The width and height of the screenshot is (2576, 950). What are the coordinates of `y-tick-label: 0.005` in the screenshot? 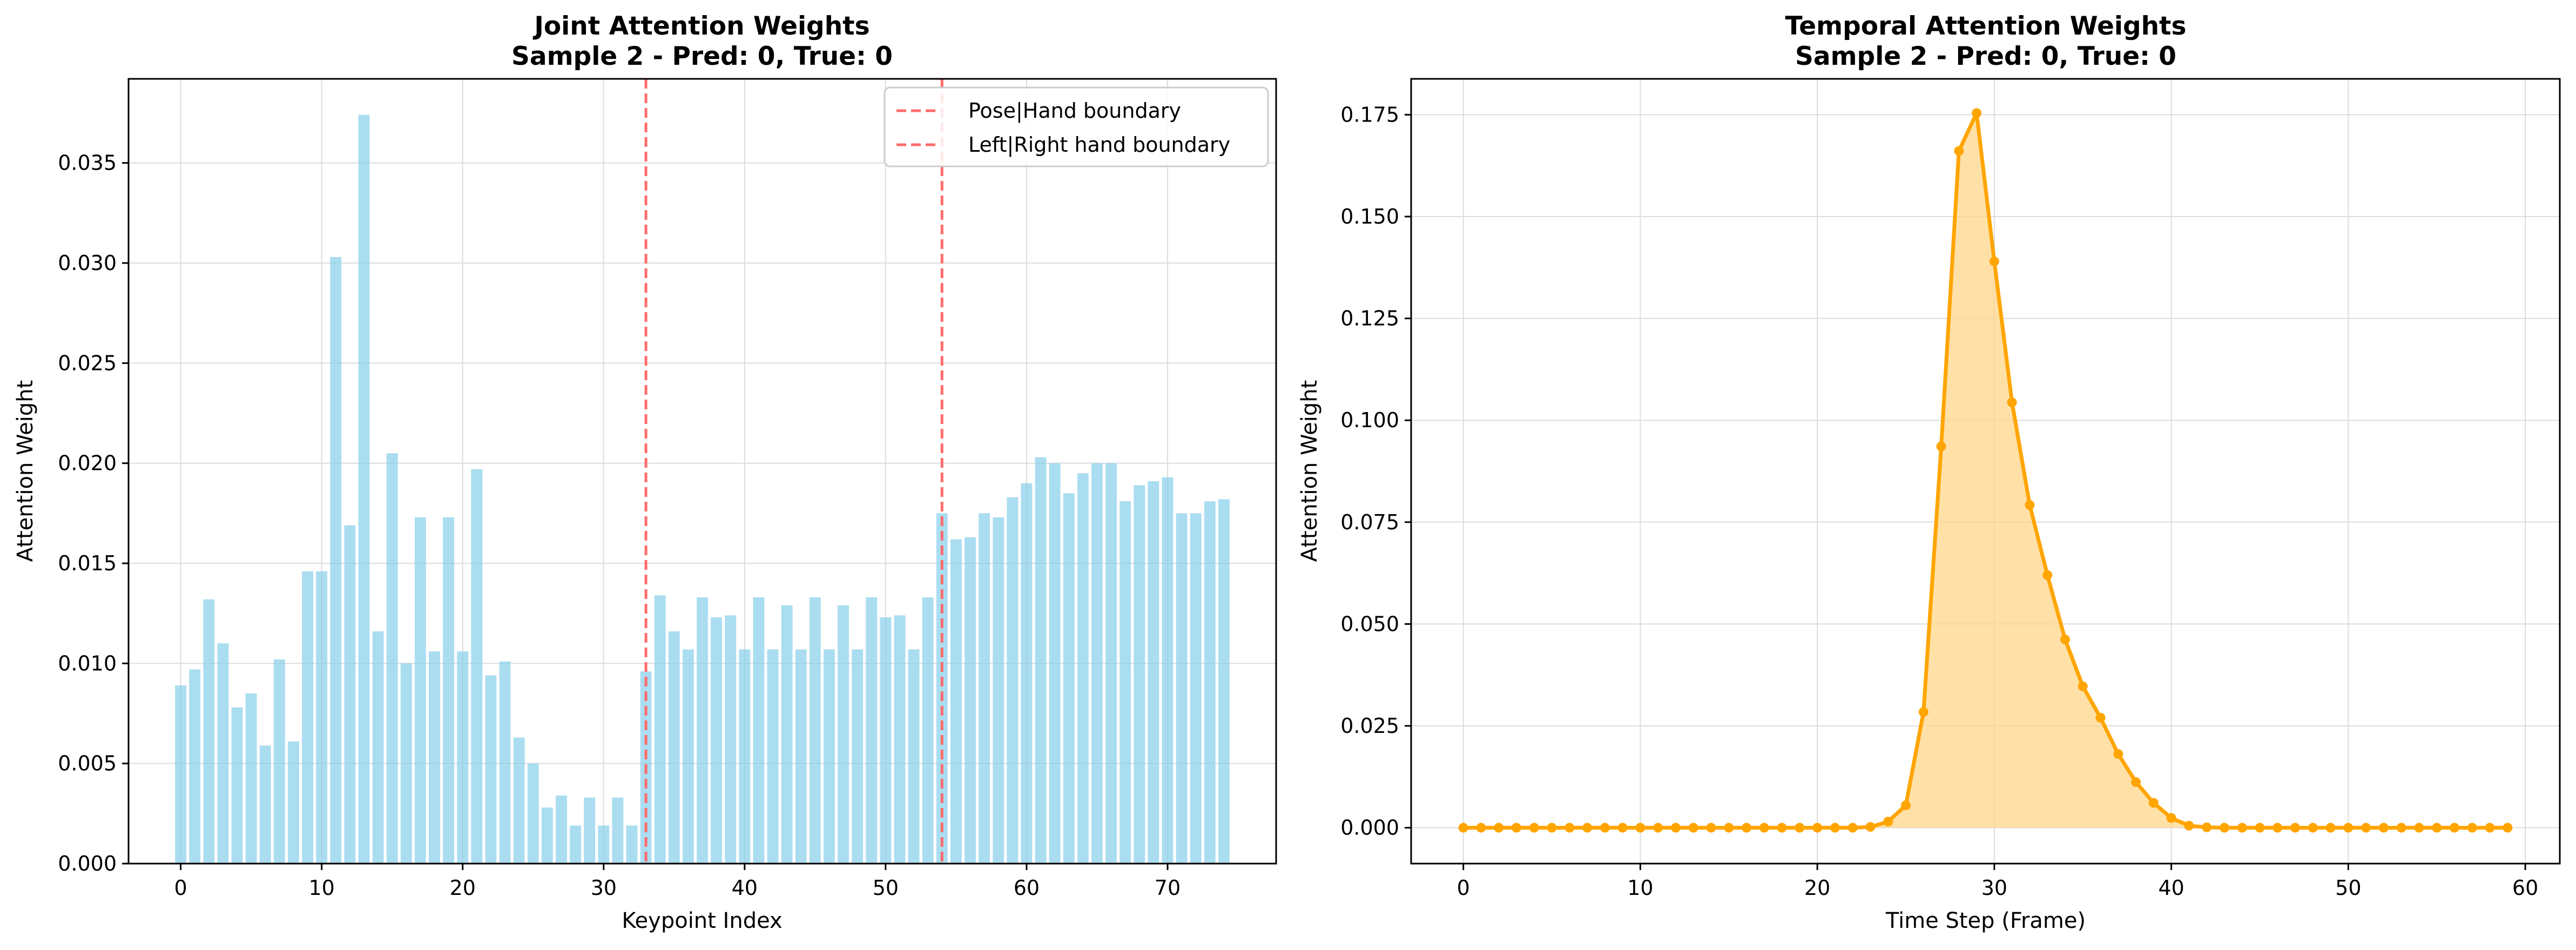 It's located at (87, 764).